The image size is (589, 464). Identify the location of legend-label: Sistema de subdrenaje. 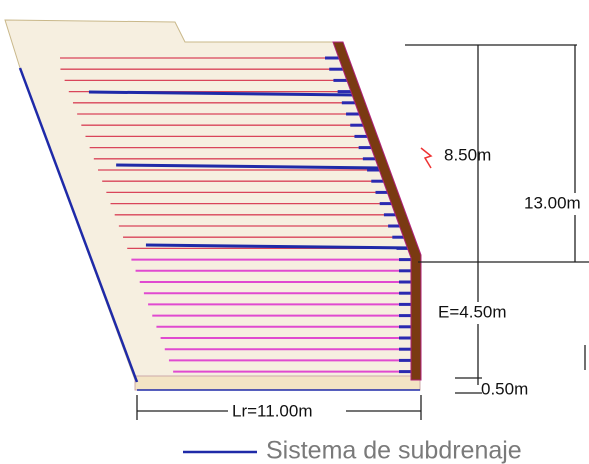
(394, 450).